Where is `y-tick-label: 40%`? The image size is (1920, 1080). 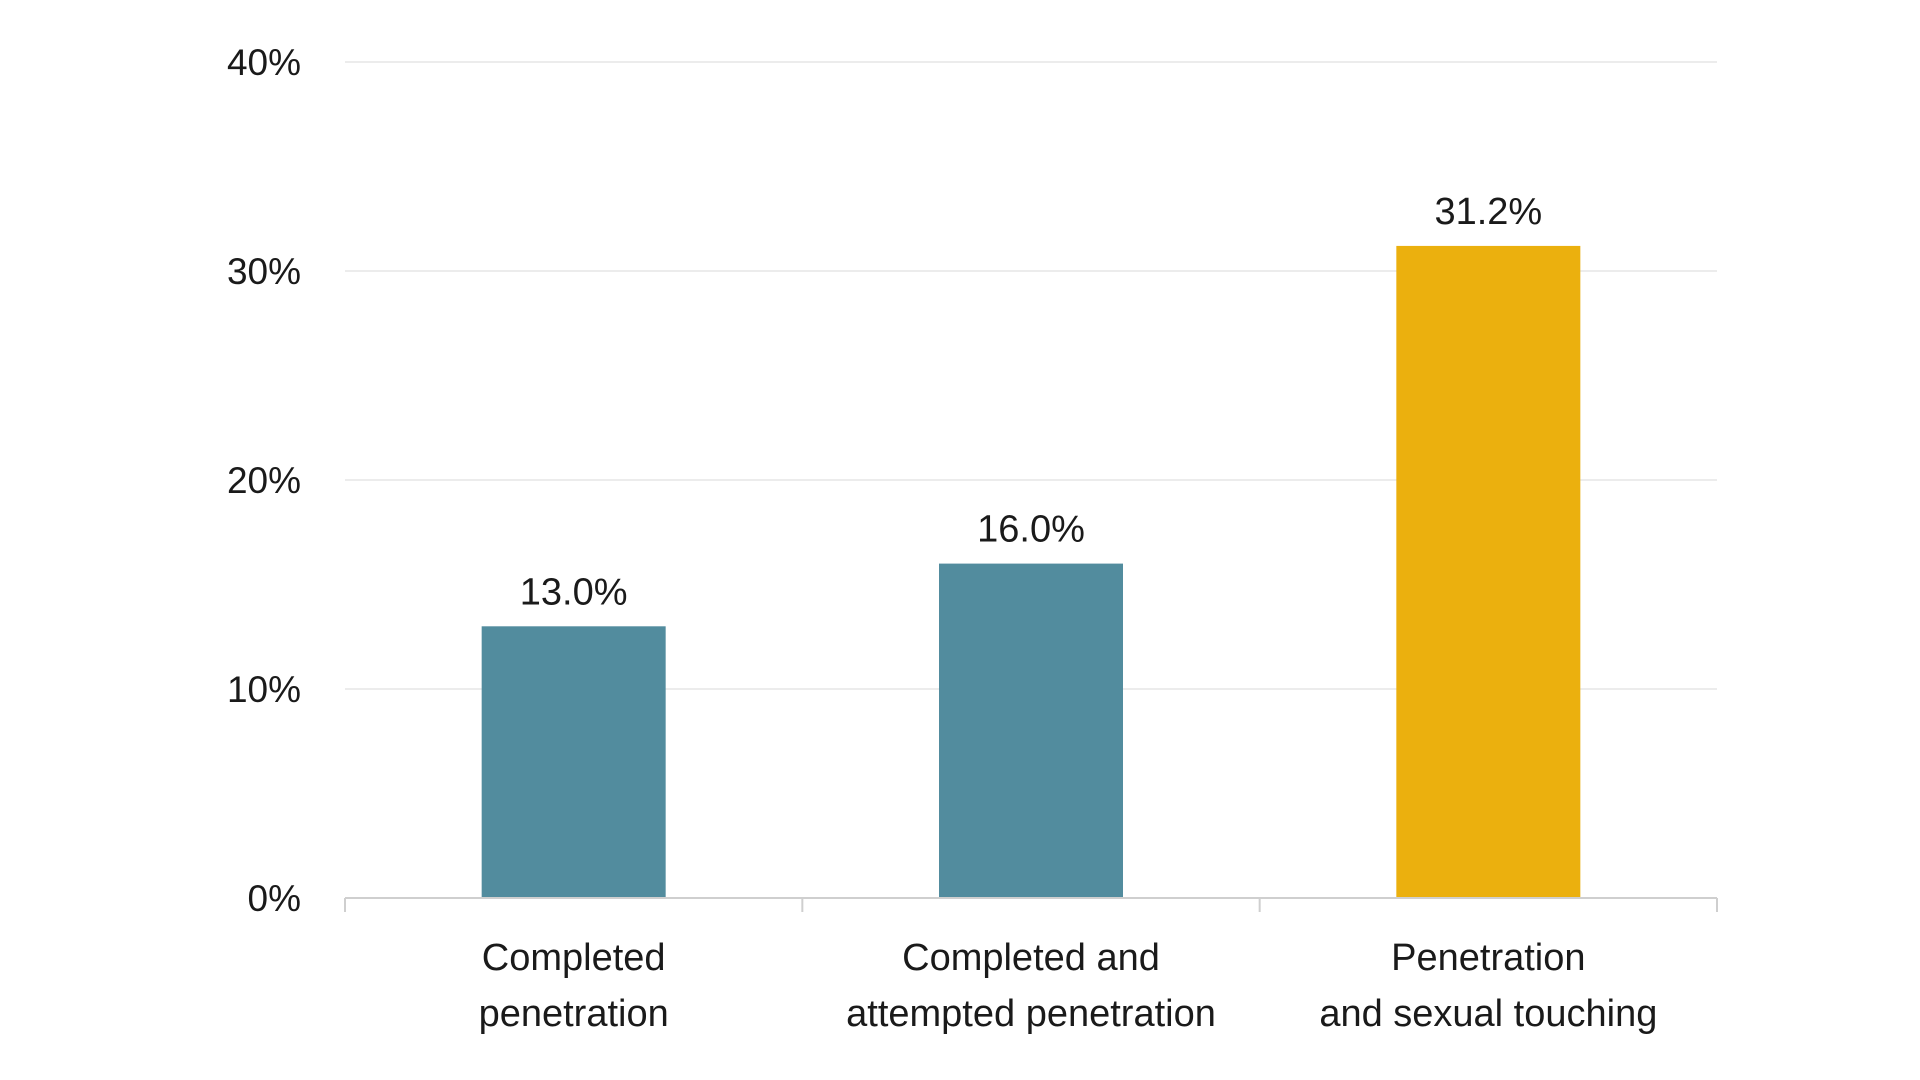
y-tick-label: 40% is located at coordinates (264, 62).